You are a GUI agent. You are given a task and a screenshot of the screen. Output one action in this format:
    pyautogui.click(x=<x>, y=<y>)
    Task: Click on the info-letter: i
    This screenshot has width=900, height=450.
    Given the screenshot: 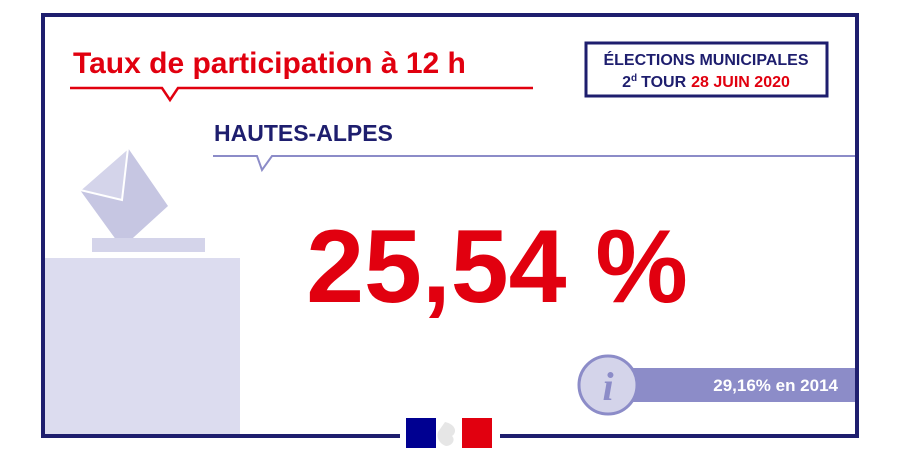 What is the action you would take?
    pyautogui.click(x=607, y=386)
    